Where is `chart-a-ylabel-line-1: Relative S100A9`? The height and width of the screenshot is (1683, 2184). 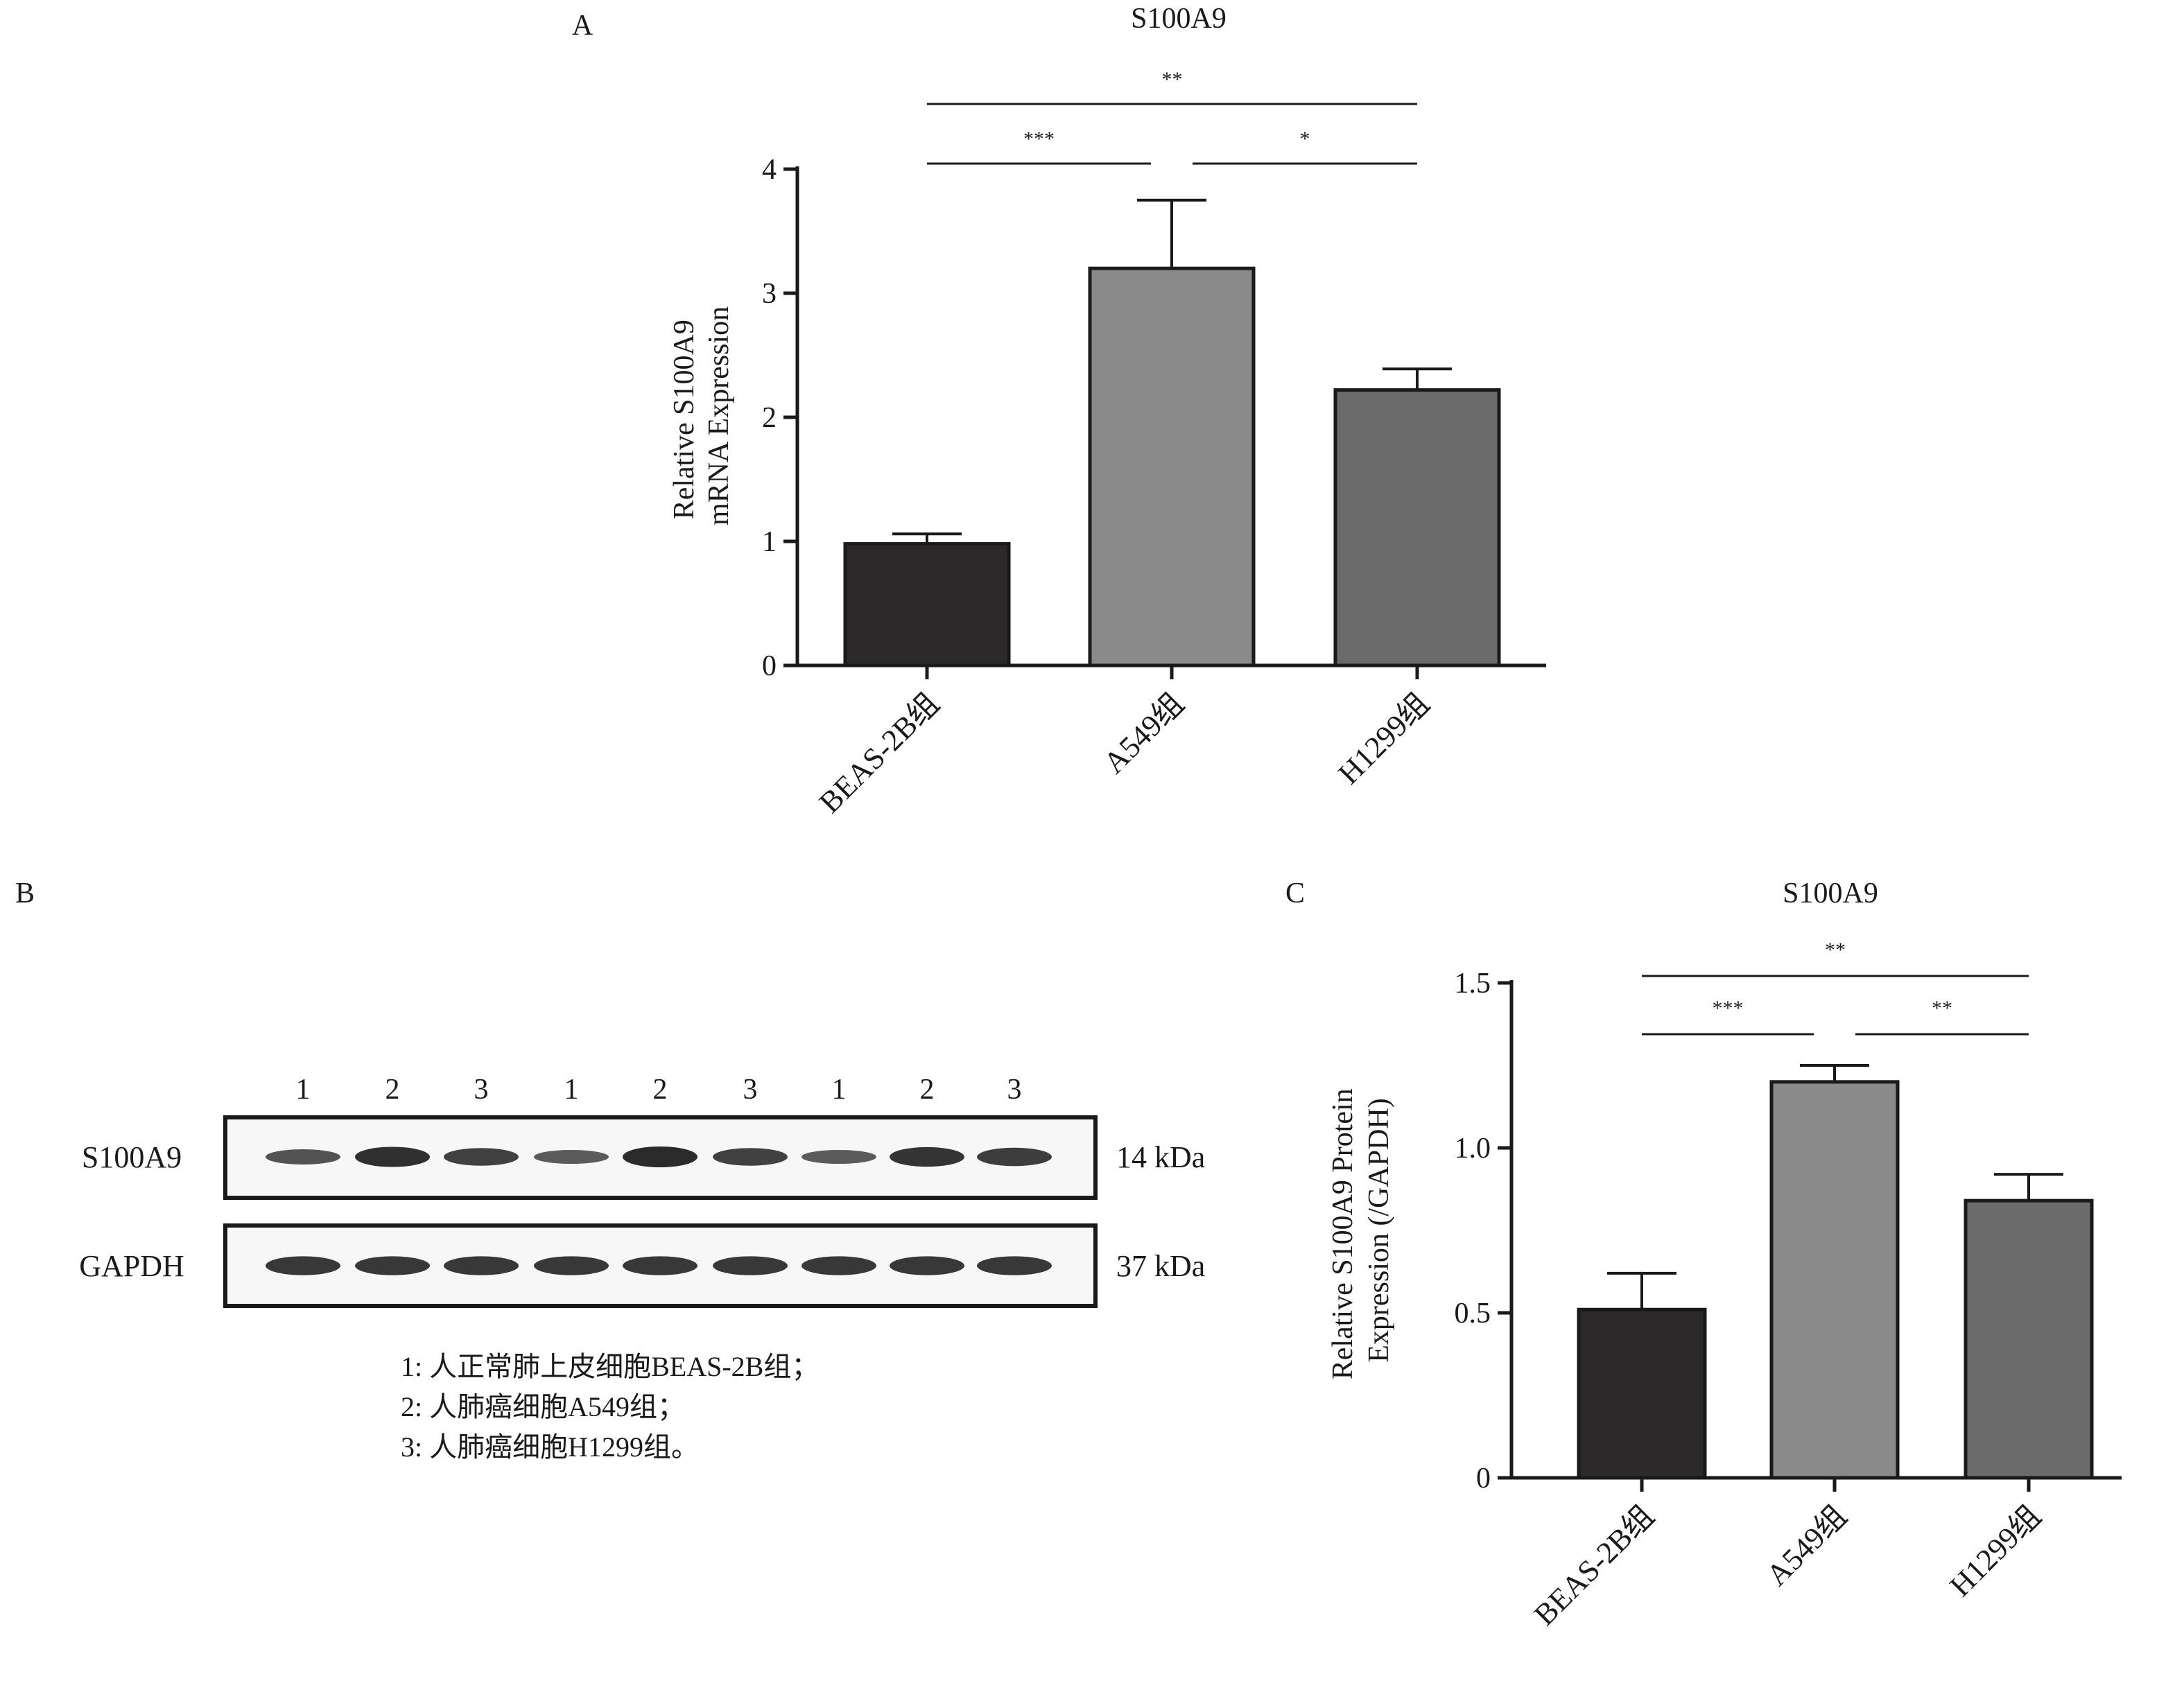
chart-a-ylabel-line-1: Relative S100A9 is located at coordinates (684, 419).